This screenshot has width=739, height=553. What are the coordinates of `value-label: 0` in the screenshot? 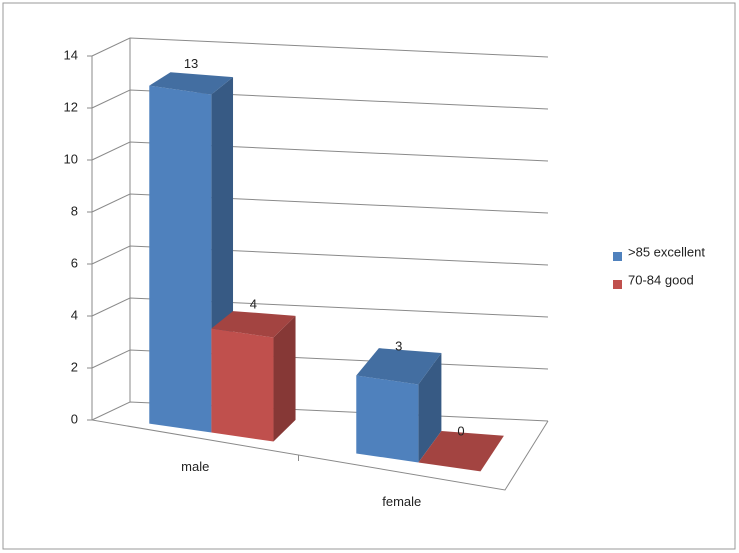 It's located at (460, 431).